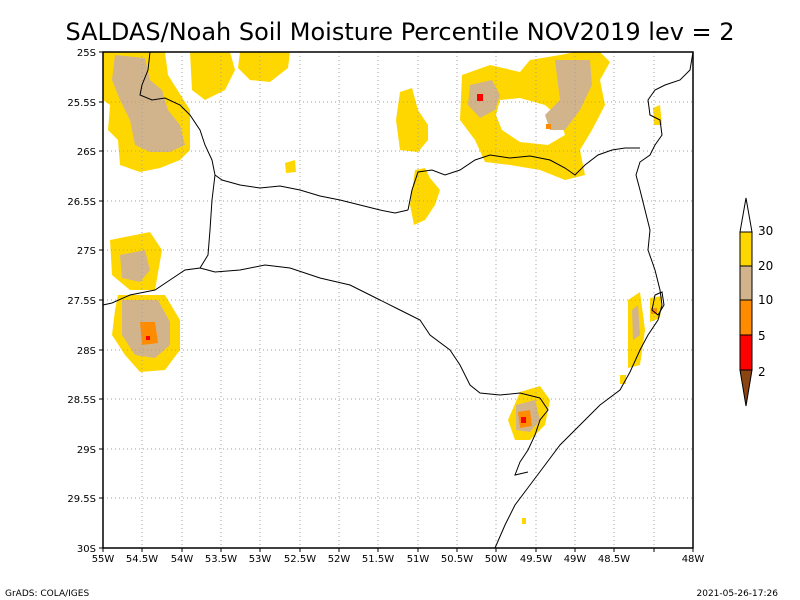  Describe the element at coordinates (86, 450) in the screenshot. I see `y-tick-label: 29S` at that location.